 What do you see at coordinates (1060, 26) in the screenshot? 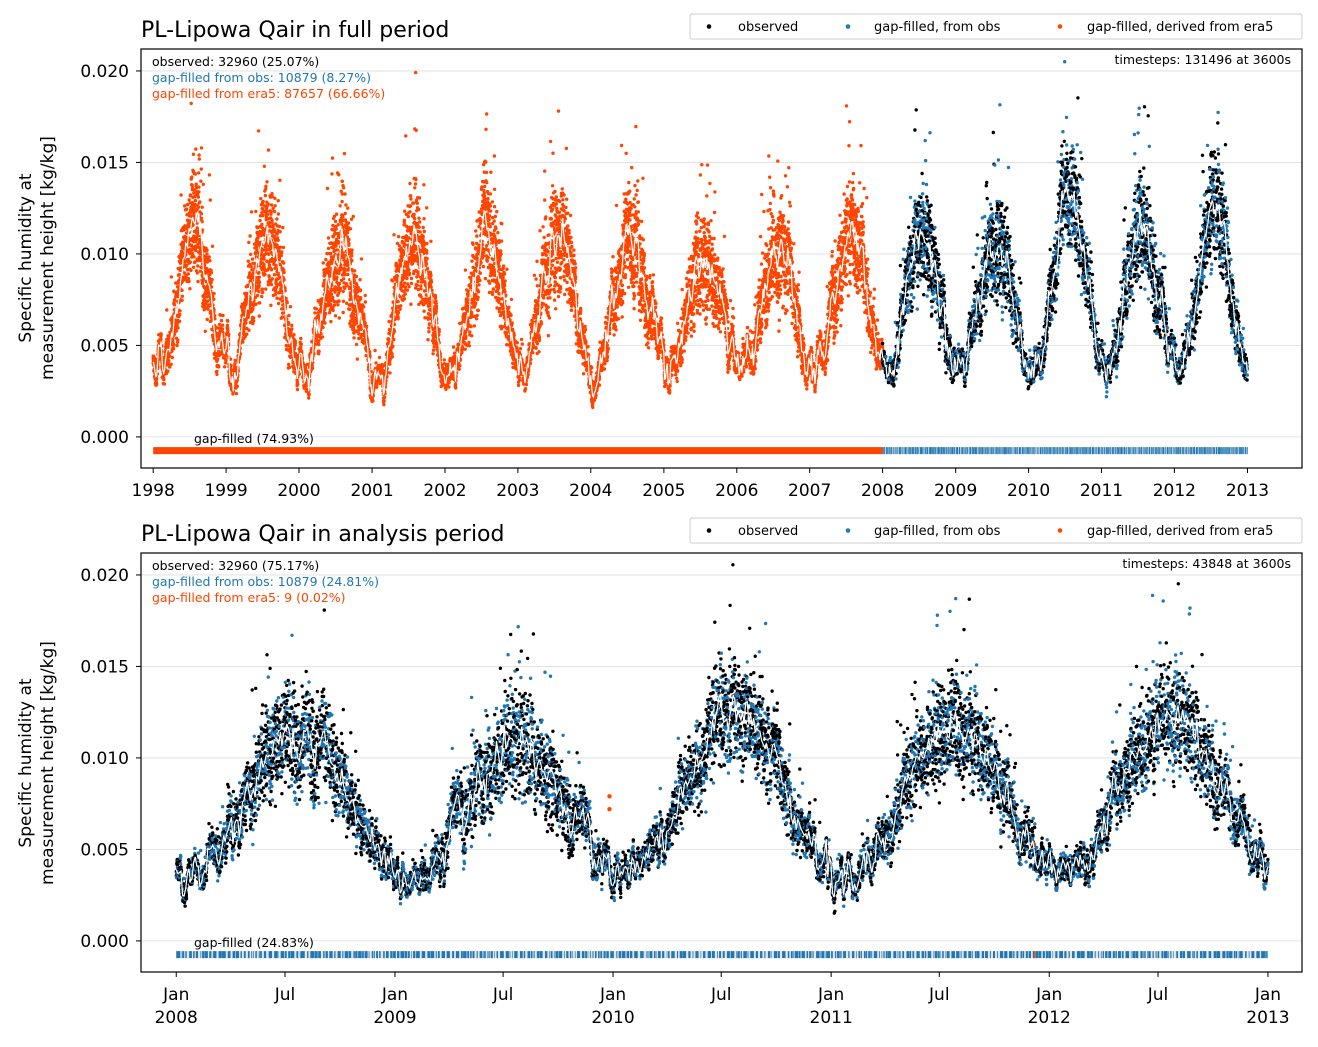
I see `legend-marker-era5` at bounding box center [1060, 26].